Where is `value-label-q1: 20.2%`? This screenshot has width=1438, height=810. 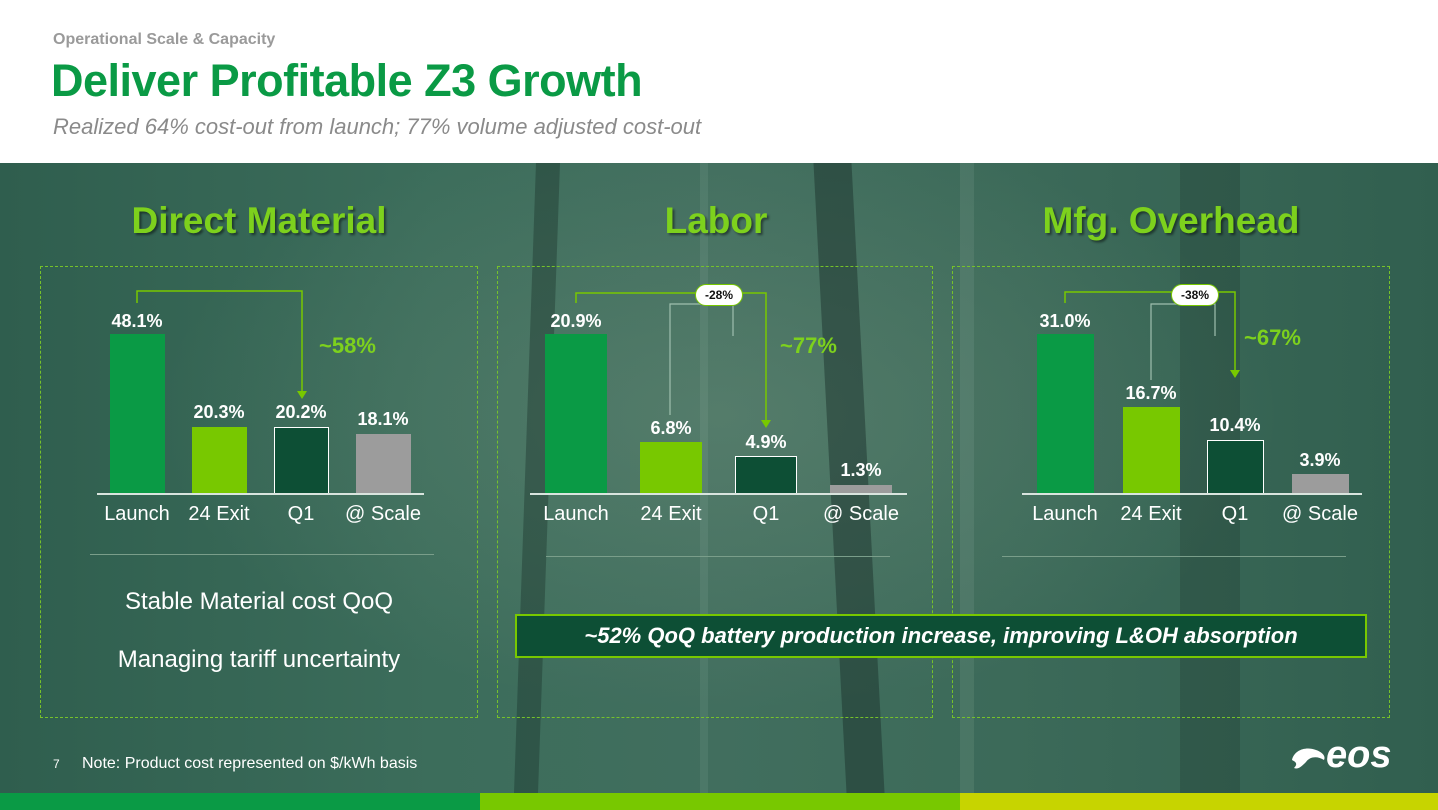 value-label-q1: 20.2% is located at coordinates (301, 412).